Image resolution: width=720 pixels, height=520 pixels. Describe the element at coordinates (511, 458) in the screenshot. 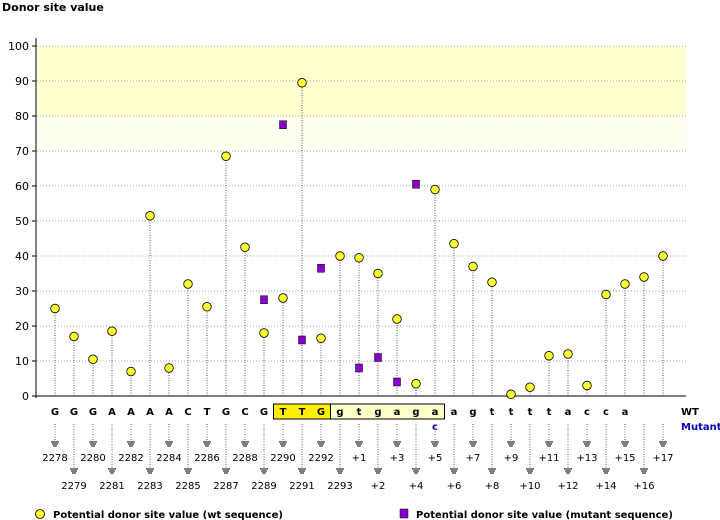

I see `position-label: +9` at that location.